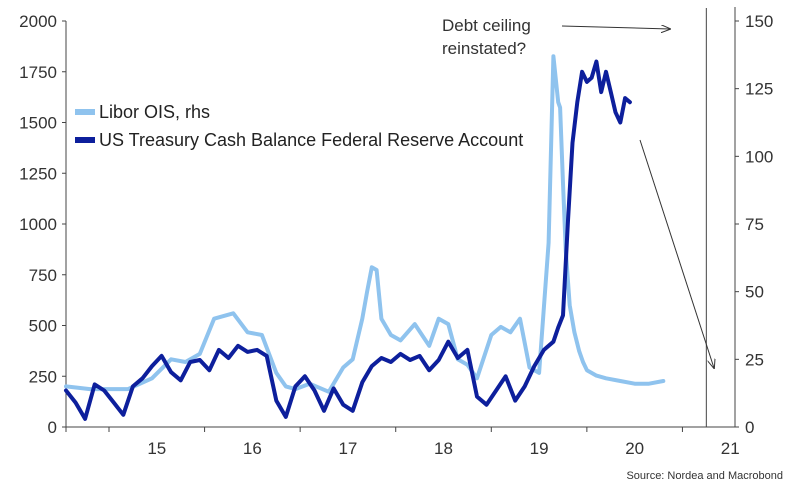 The width and height of the screenshot is (788, 499). Describe the element at coordinates (484, 48) in the screenshot. I see `annotation-line-2: reinstated?` at that location.